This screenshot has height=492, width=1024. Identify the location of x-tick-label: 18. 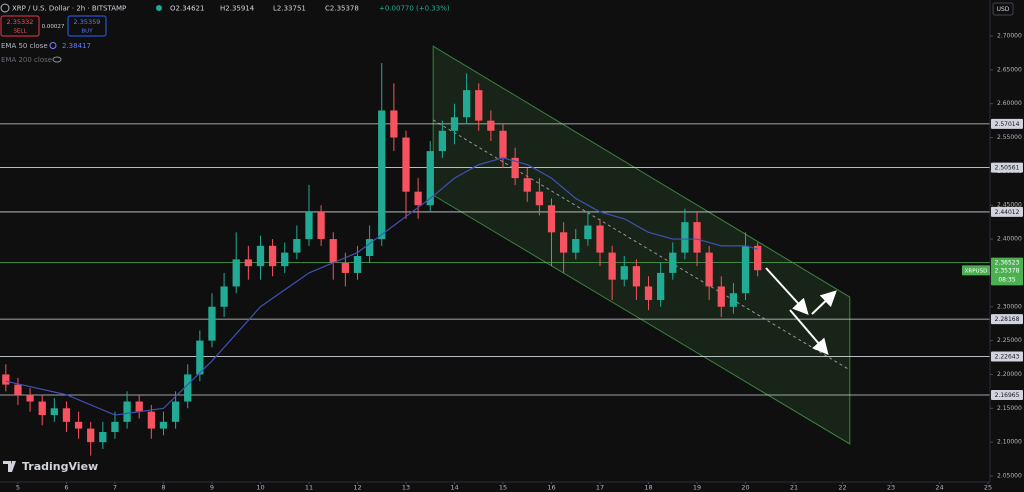
(648, 488).